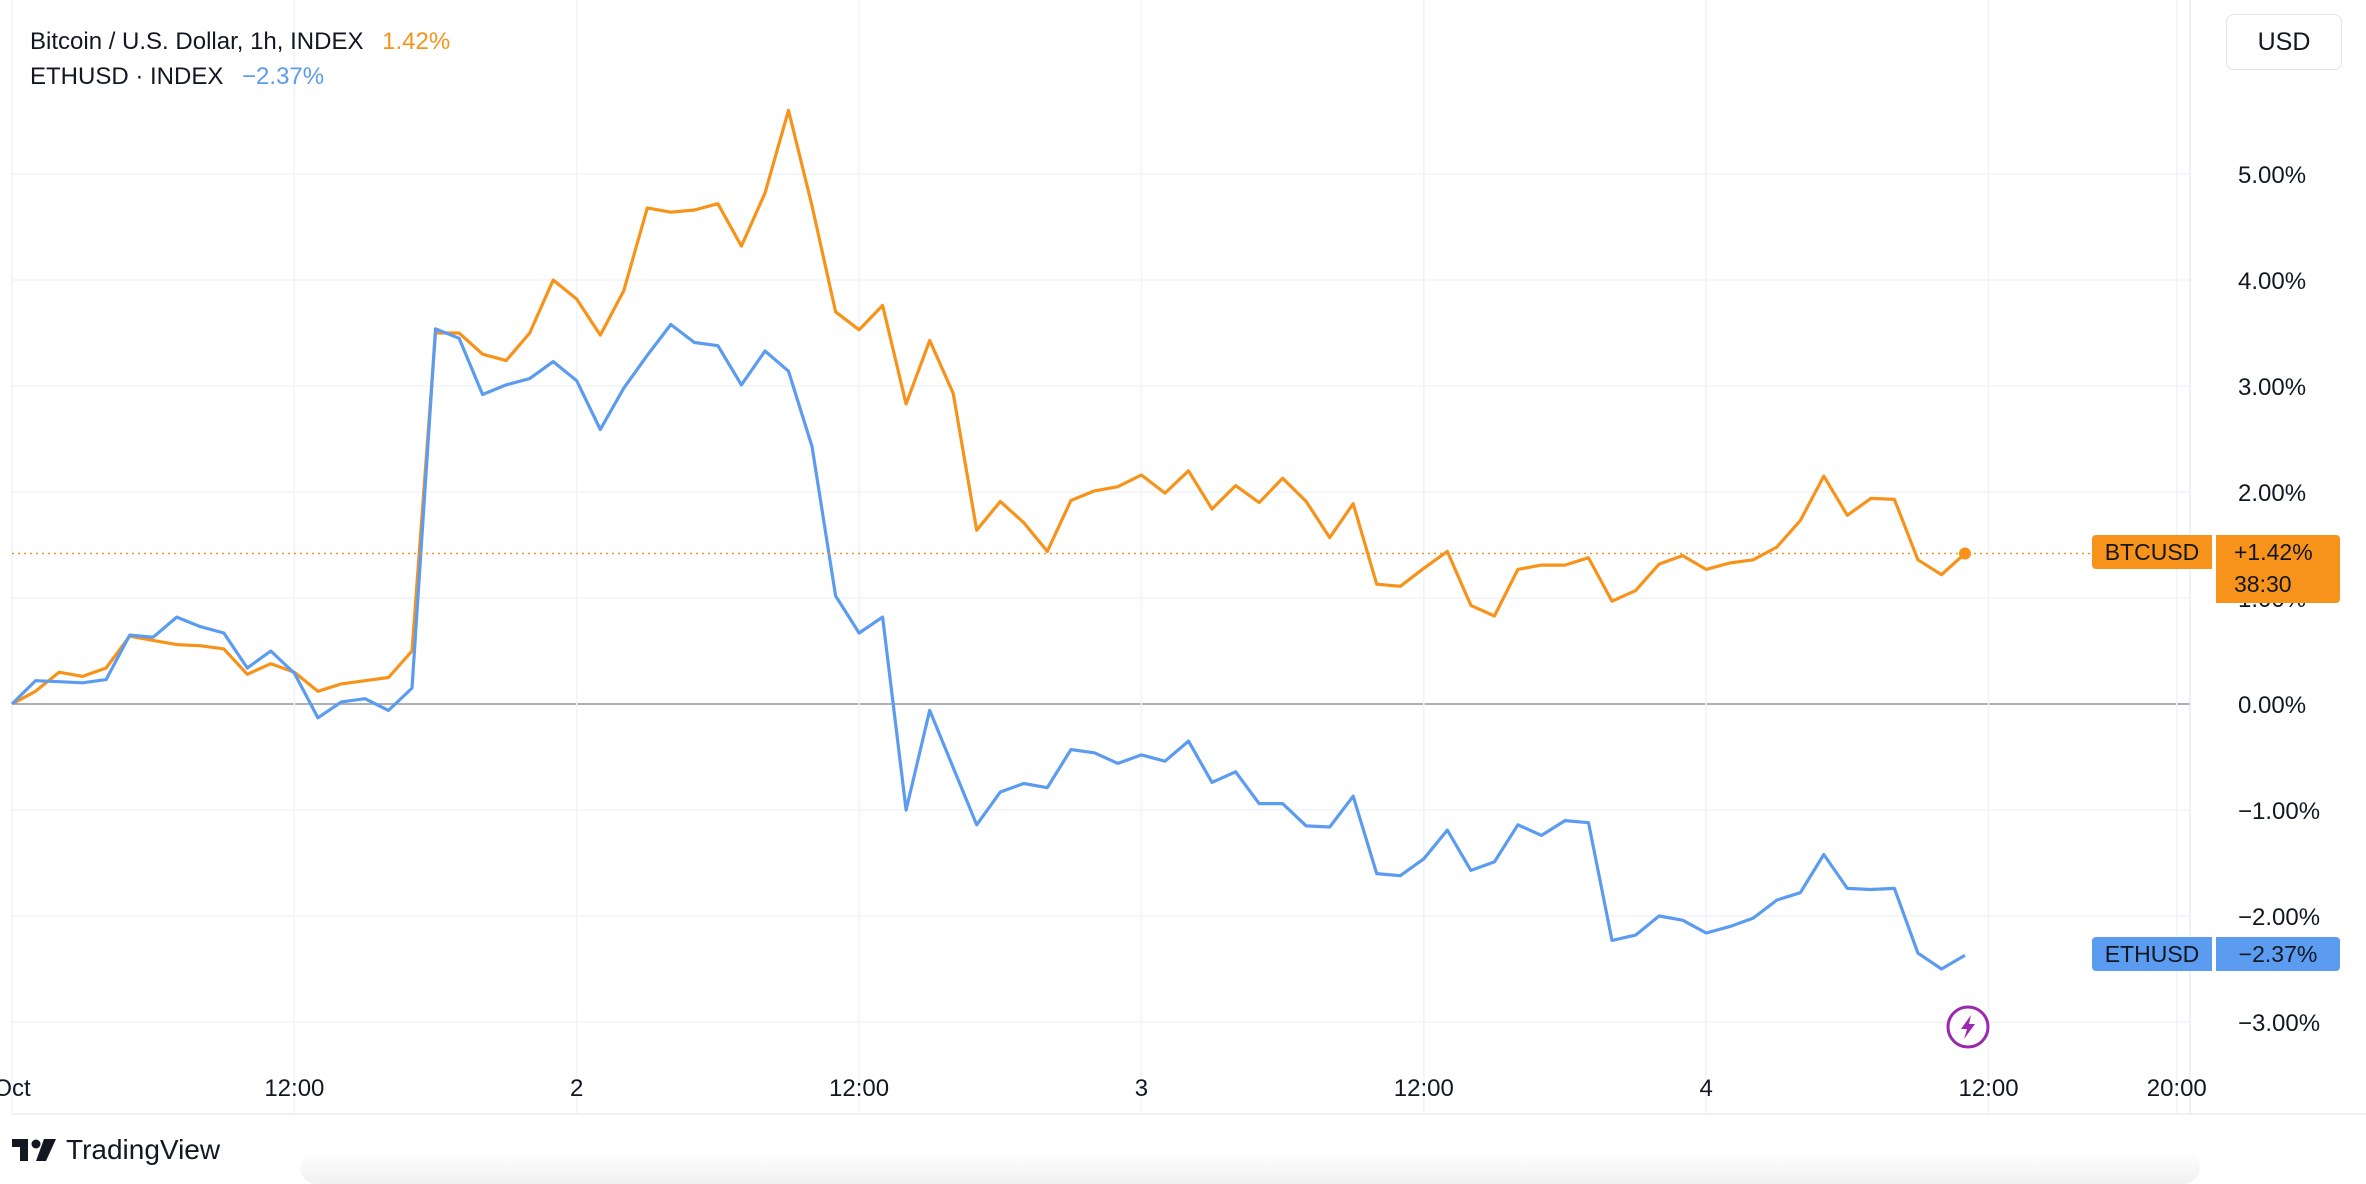  I want to click on btc-countdown-text: 38:30, so click(2263, 584).